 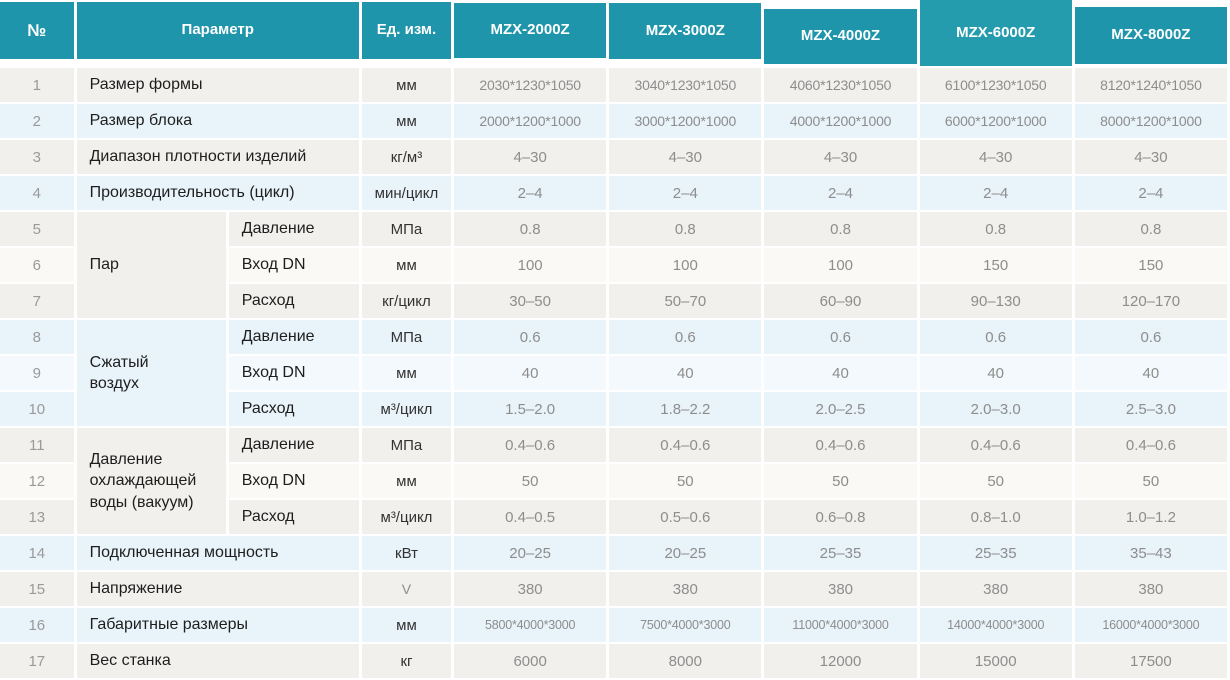 What do you see at coordinates (1151, 661) in the screenshot?
I see `value-cell: 17500` at bounding box center [1151, 661].